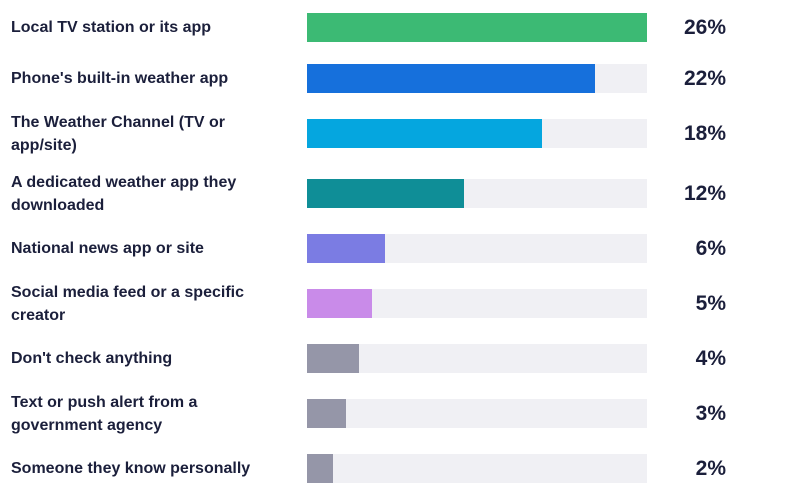 The width and height of the screenshot is (800, 500). What do you see at coordinates (710, 358) in the screenshot?
I see `value-label: 4%` at bounding box center [710, 358].